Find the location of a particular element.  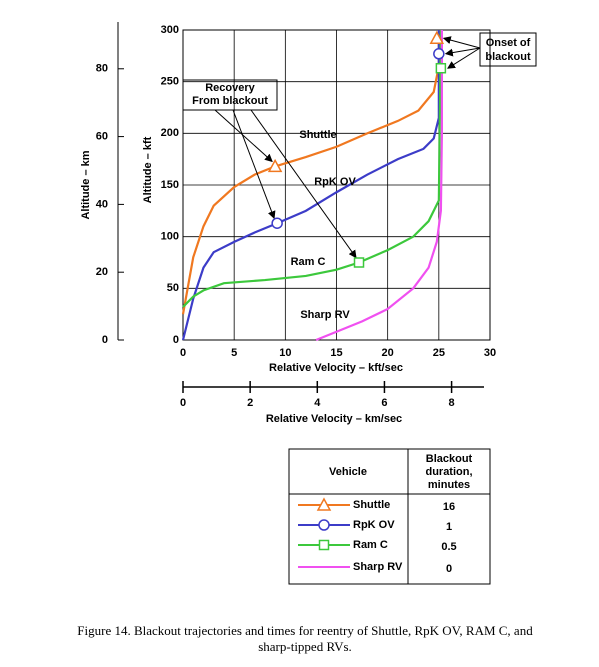

x-tick-label: 10 is located at coordinates (285, 353).